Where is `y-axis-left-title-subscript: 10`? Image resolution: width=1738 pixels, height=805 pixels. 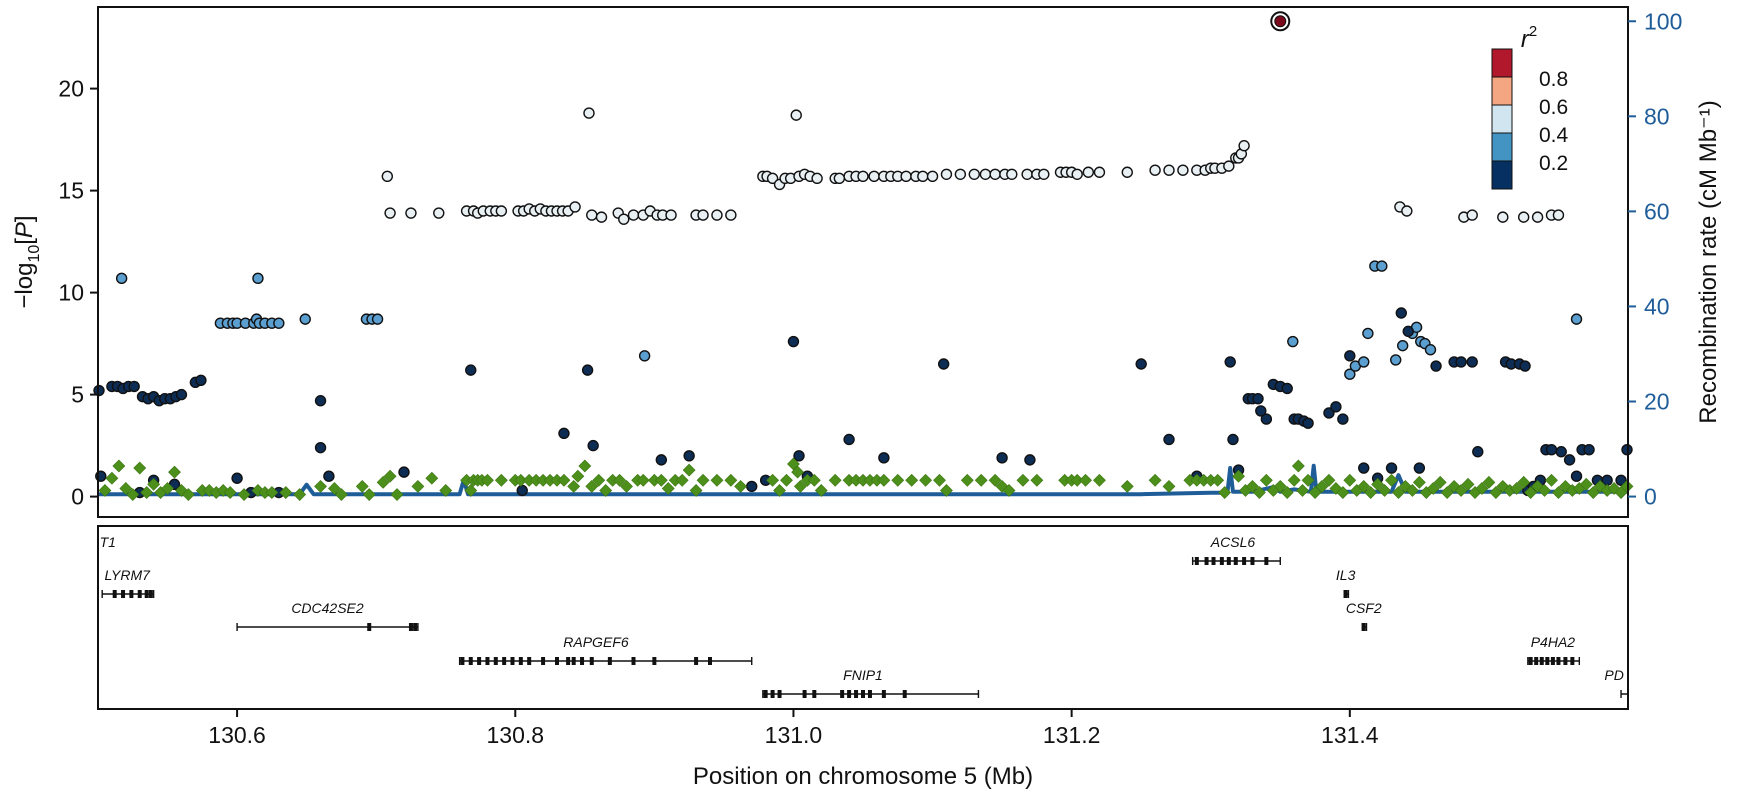
y-axis-left-title-subscript: 10 is located at coordinates (34, 254).